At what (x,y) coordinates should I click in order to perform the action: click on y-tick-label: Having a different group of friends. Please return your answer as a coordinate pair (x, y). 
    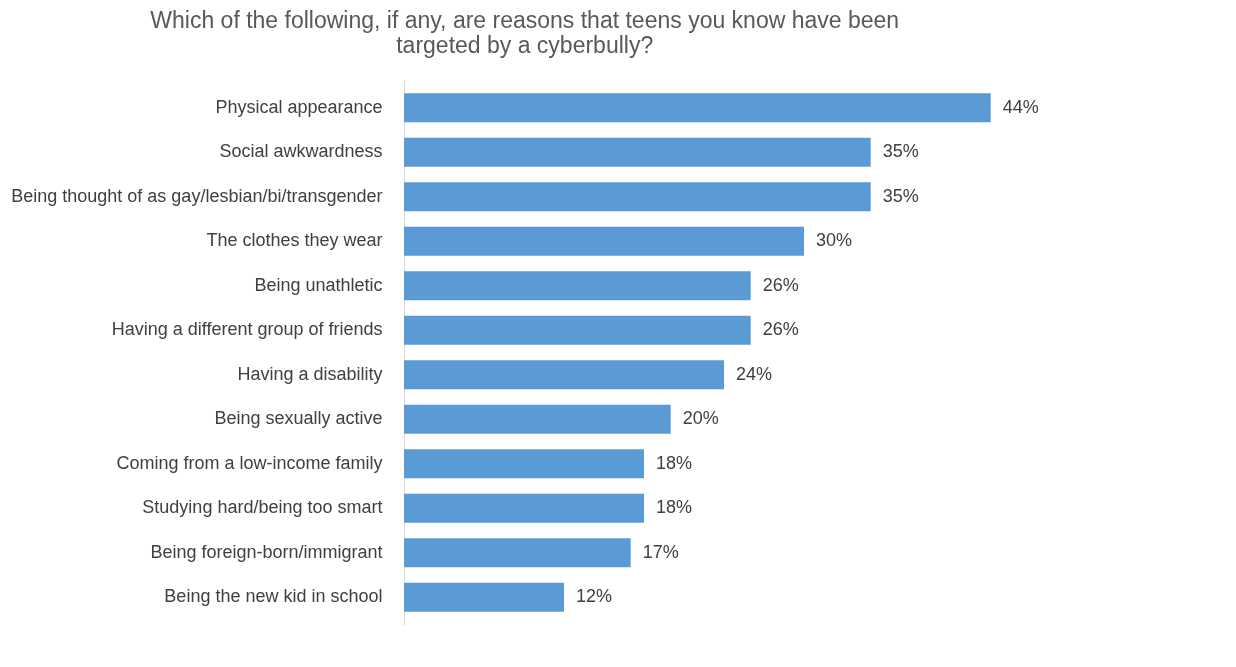
    Looking at the image, I should click on (247, 329).